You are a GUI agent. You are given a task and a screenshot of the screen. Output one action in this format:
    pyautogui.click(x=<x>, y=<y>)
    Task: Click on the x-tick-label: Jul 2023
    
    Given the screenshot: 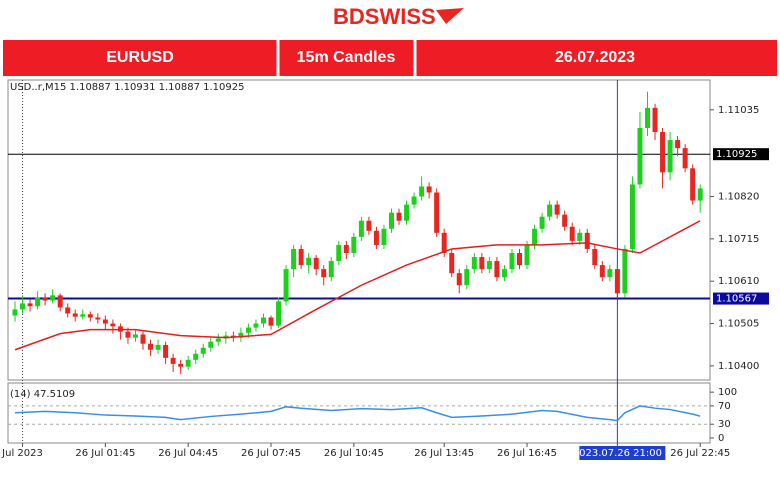 What is the action you would take?
    pyautogui.click(x=22, y=453)
    